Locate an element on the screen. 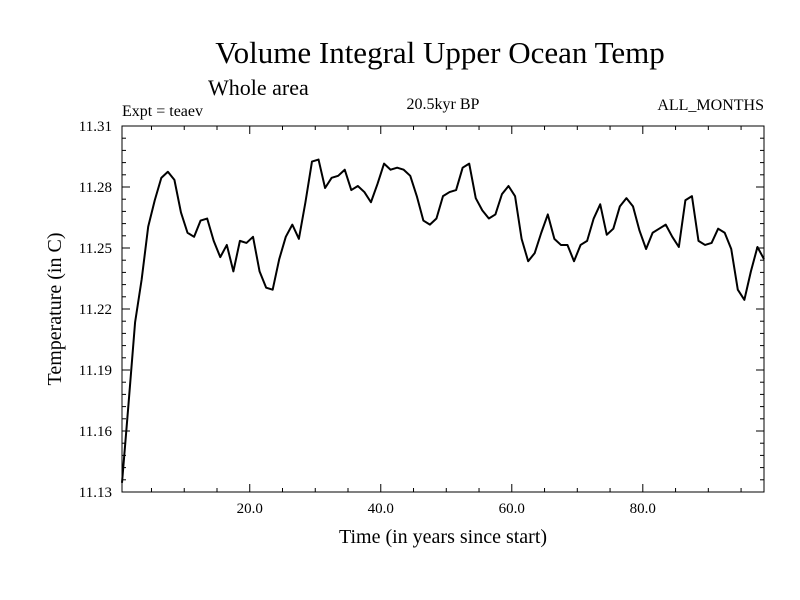  y-tick-label: 11.31 is located at coordinates (95, 127).